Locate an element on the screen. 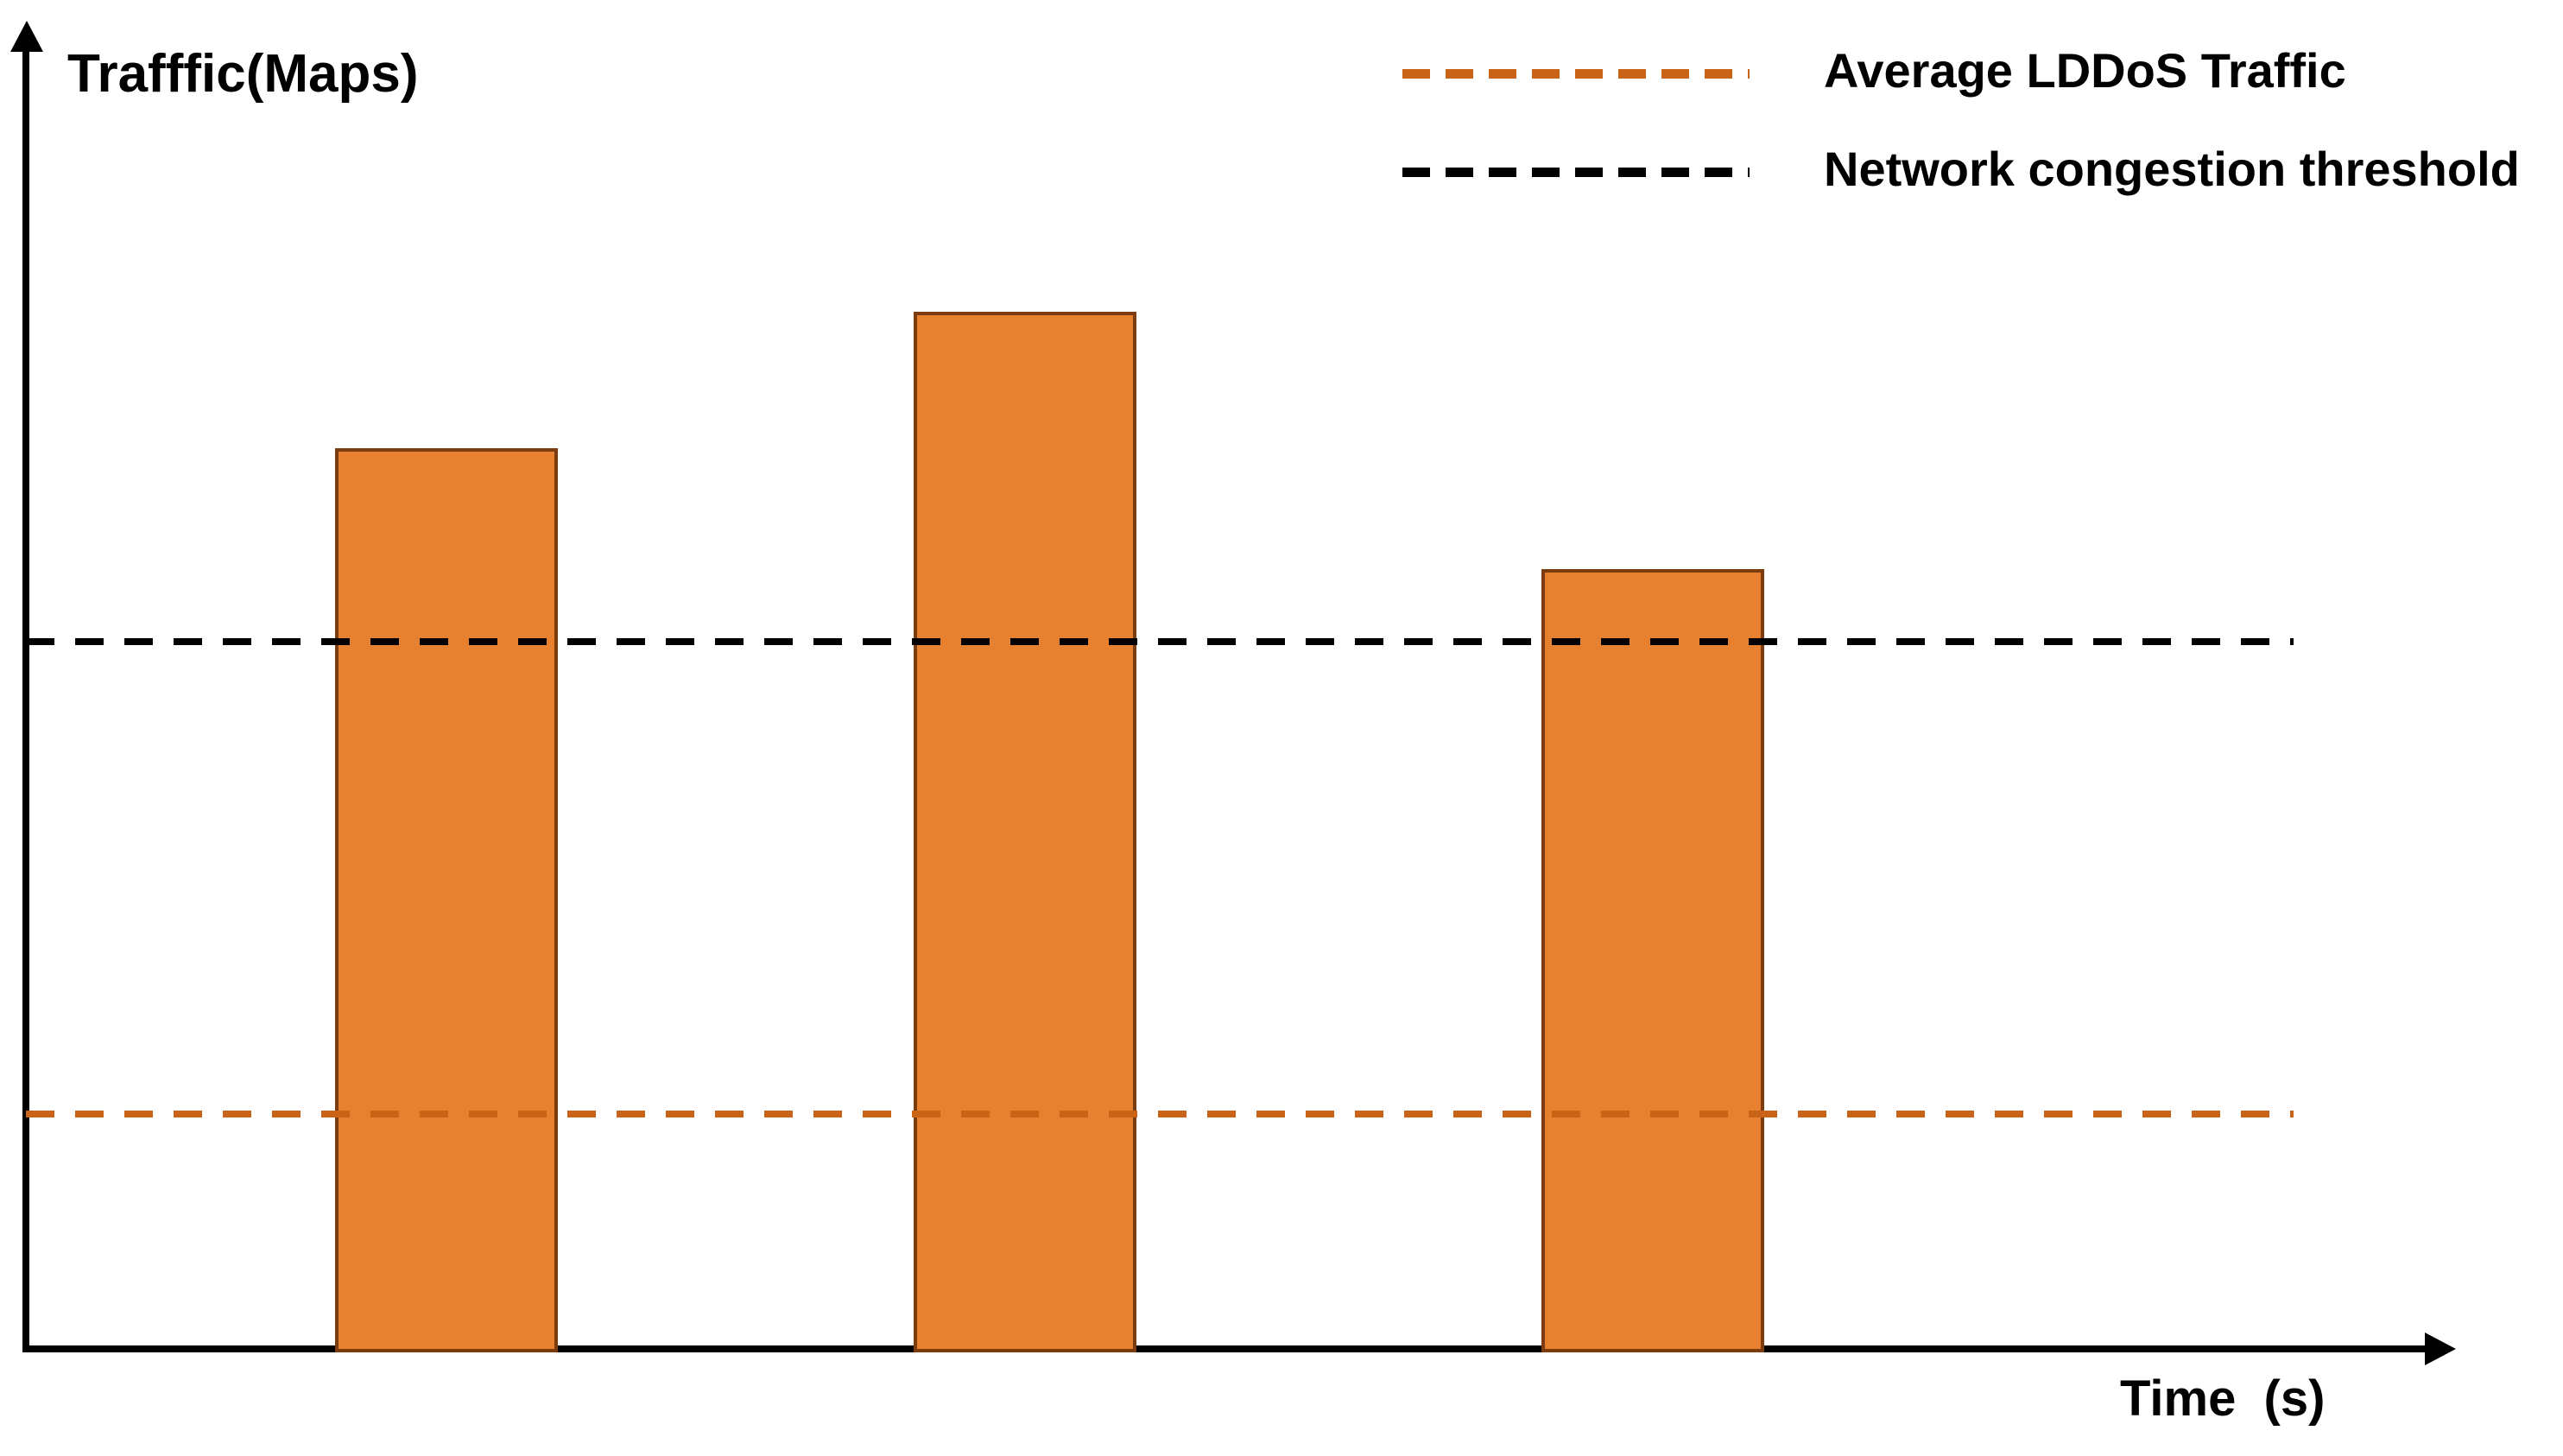 The height and width of the screenshot is (1456, 2563). y-axis-title: Trafffic(Maps) is located at coordinates (243, 74).